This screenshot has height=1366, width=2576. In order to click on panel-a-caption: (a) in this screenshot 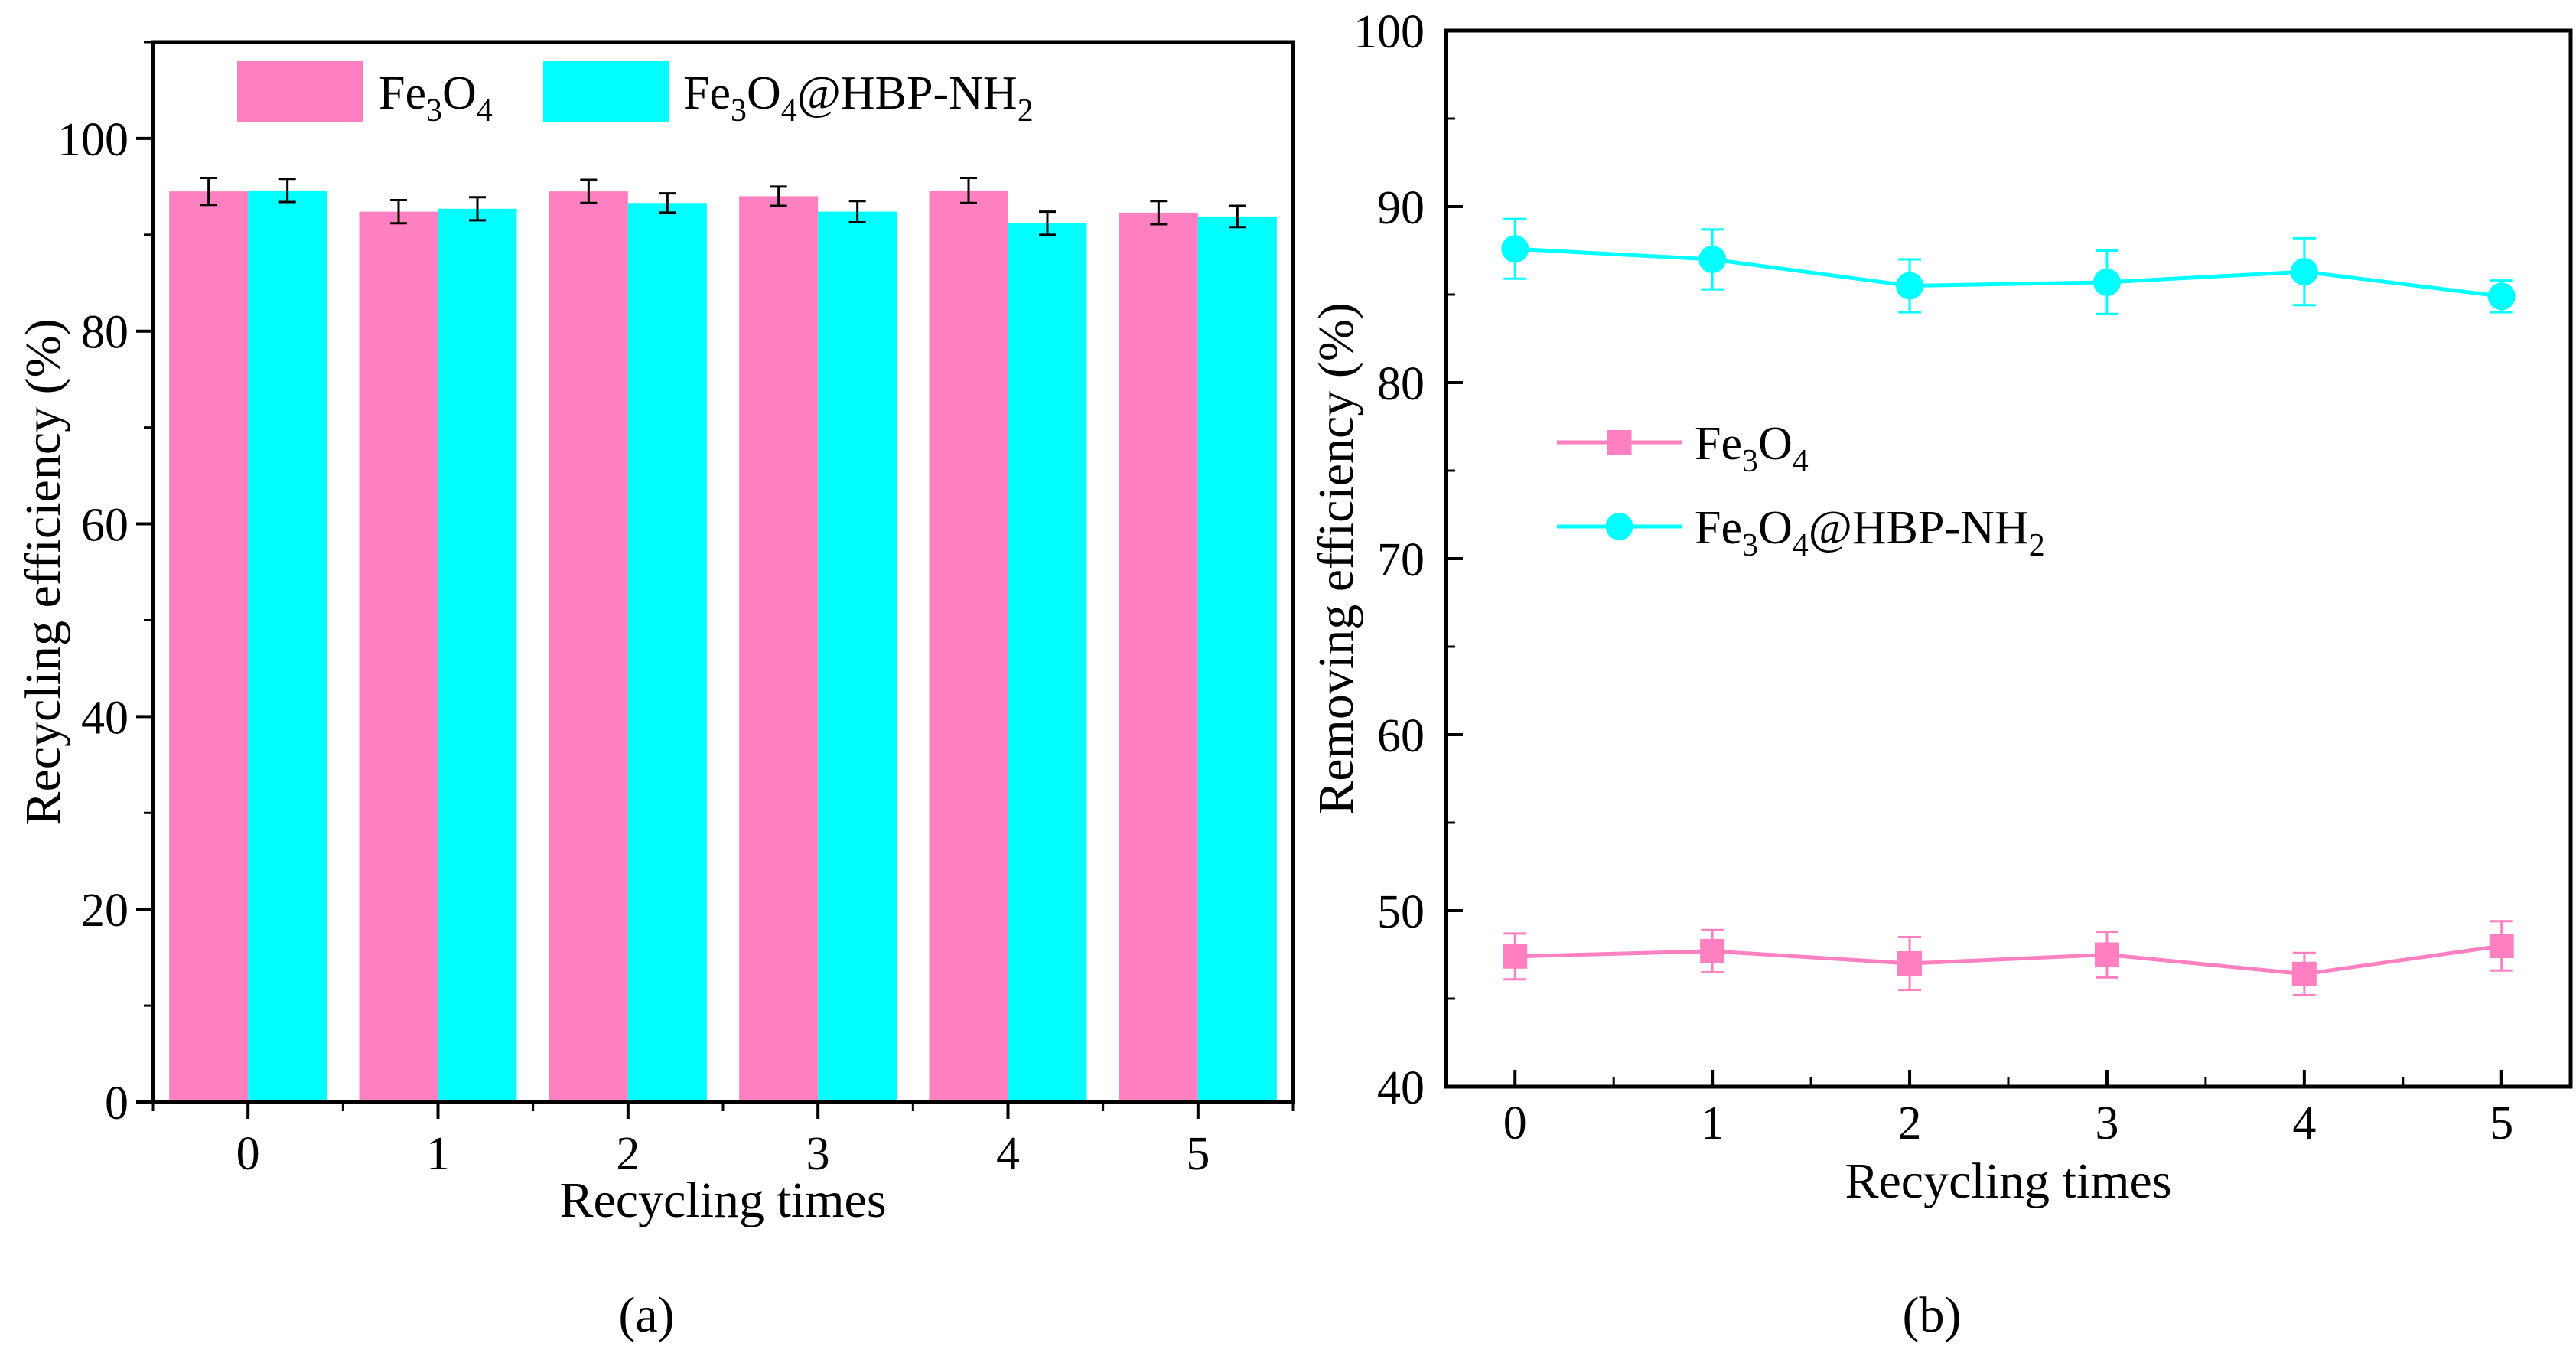, I will do `click(646, 1315)`.